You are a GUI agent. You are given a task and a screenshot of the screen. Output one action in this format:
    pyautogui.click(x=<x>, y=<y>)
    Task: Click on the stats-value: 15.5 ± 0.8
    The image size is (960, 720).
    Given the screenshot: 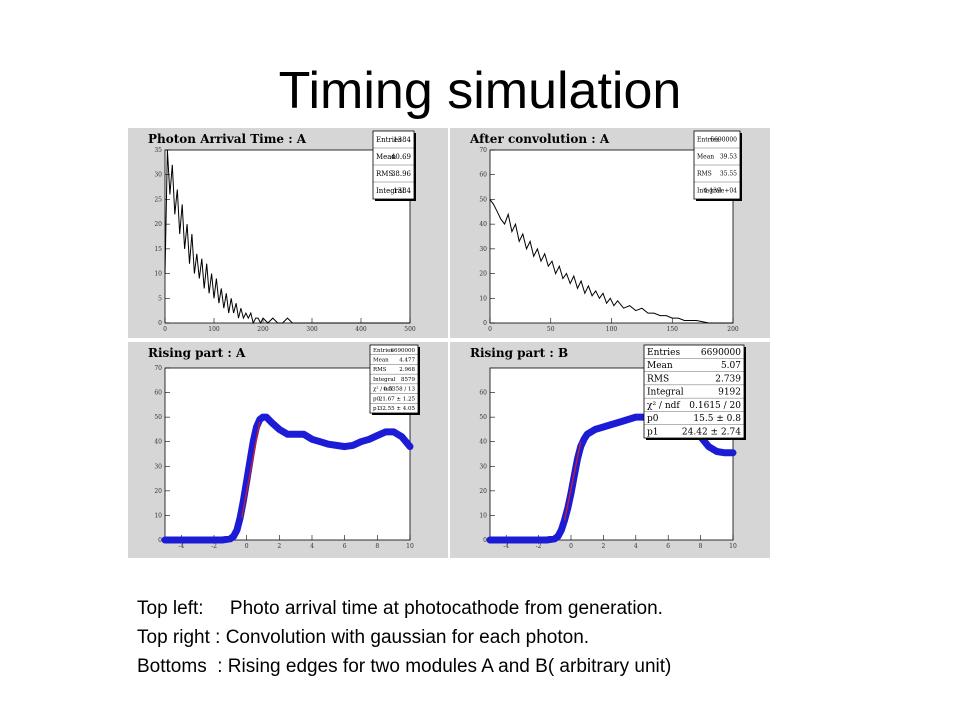 What is the action you would take?
    pyautogui.click(x=717, y=419)
    